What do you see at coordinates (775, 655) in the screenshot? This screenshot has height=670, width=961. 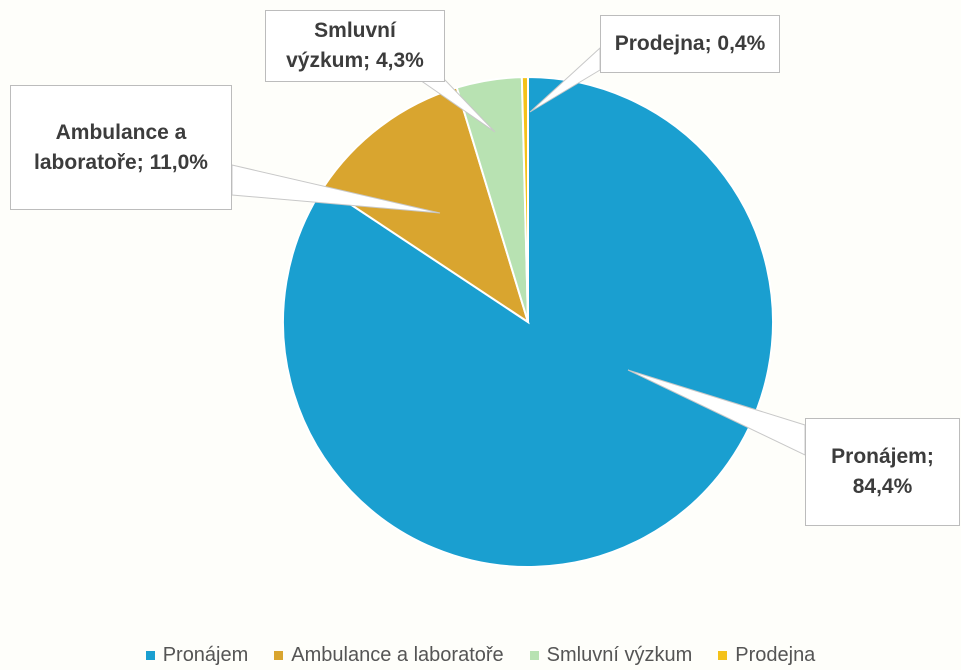 I see `legend-label: Prodejna` at bounding box center [775, 655].